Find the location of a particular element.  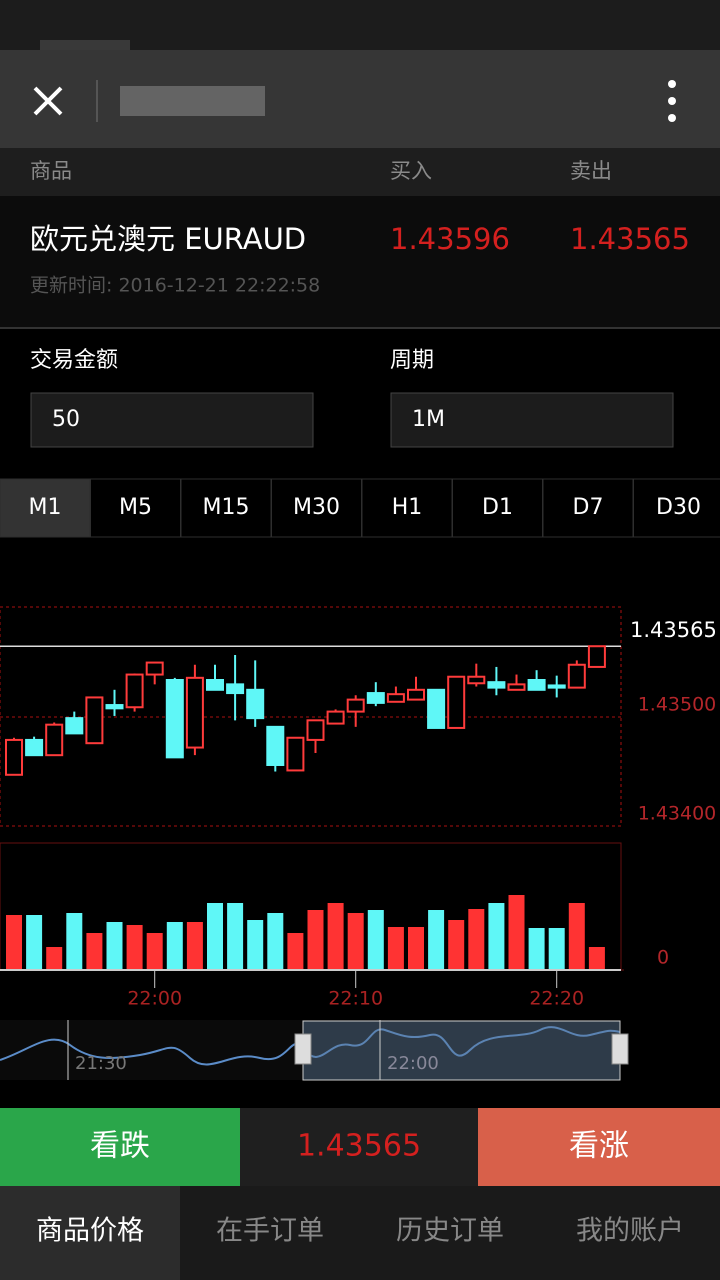

close-button is located at coordinates (48, 101).